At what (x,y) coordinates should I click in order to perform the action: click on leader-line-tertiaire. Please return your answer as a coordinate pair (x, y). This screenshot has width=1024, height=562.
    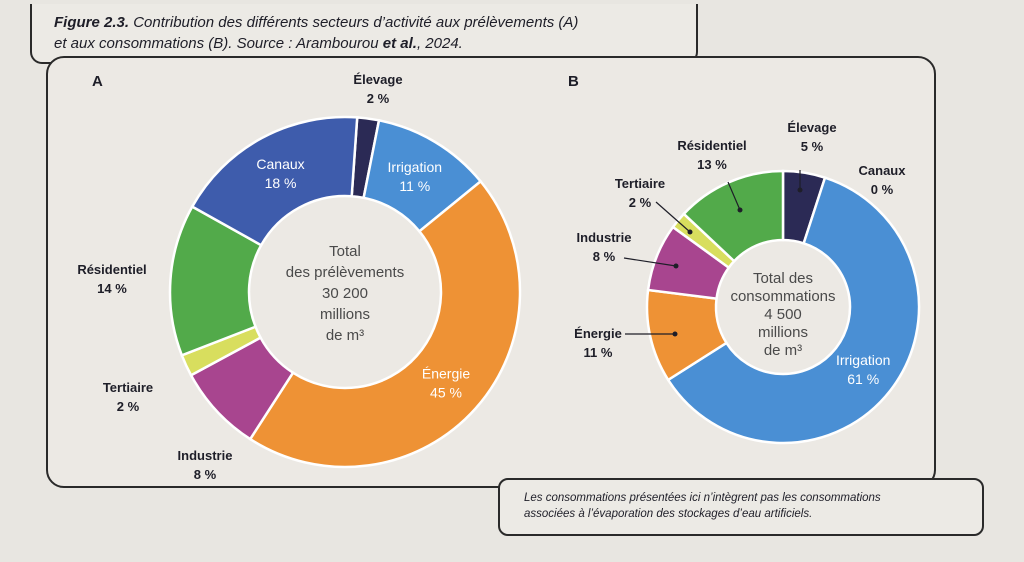
    Looking at the image, I should click on (673, 217).